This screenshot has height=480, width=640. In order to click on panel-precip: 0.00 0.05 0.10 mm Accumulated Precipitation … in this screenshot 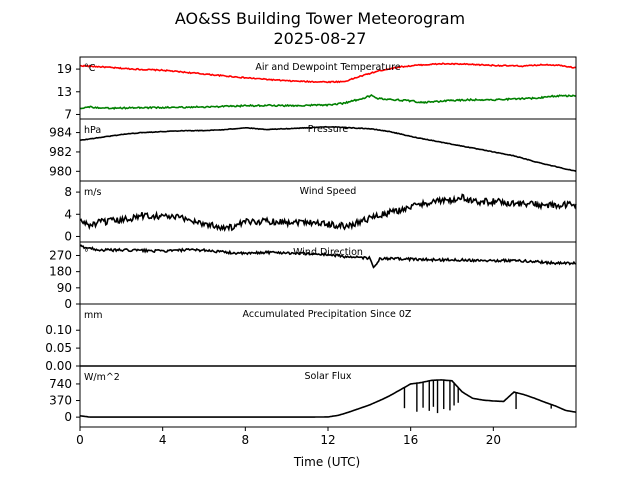, I will do `click(311, 338)`.